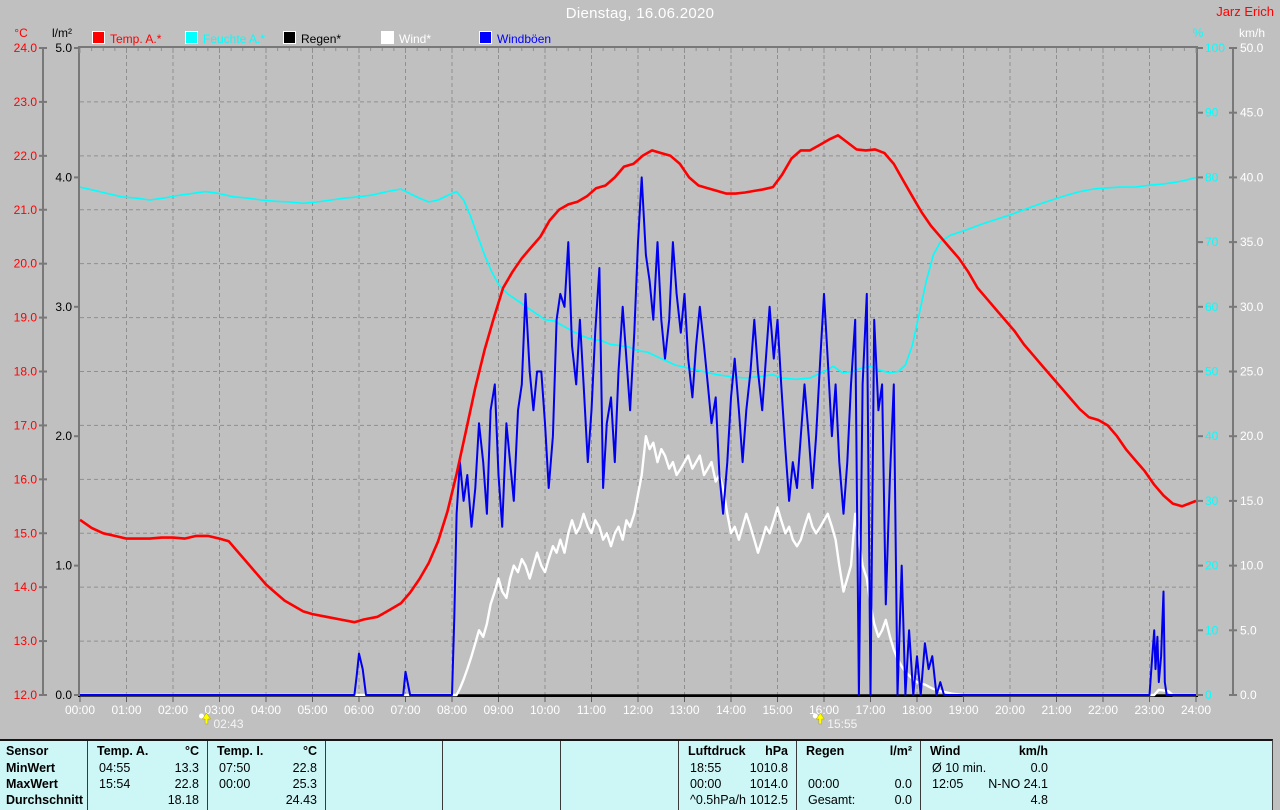 The image size is (1280, 810). I want to click on page-title: Dienstag, 16.06.2020, so click(640, 13).